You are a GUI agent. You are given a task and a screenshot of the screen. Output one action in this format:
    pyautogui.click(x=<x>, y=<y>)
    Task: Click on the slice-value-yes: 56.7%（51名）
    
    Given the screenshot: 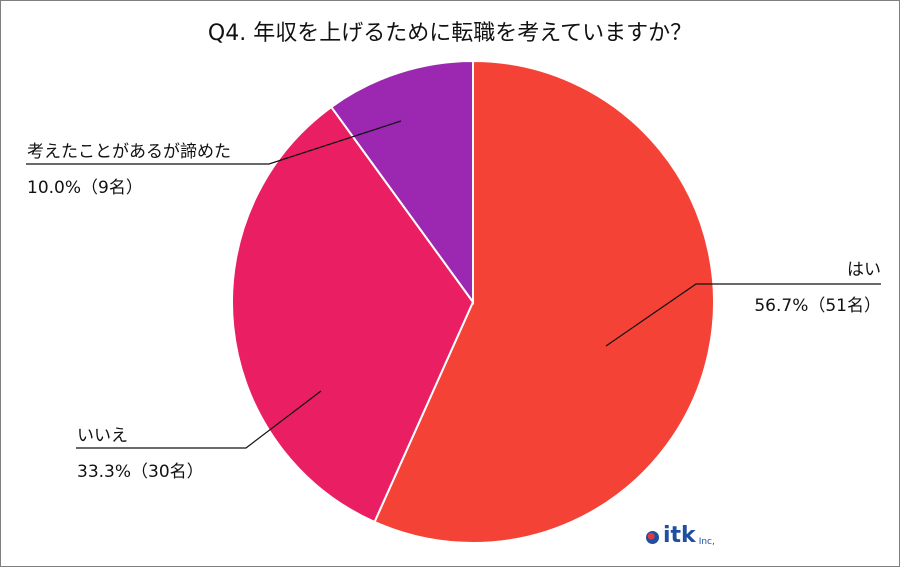 What is the action you would take?
    pyautogui.click(x=817, y=306)
    